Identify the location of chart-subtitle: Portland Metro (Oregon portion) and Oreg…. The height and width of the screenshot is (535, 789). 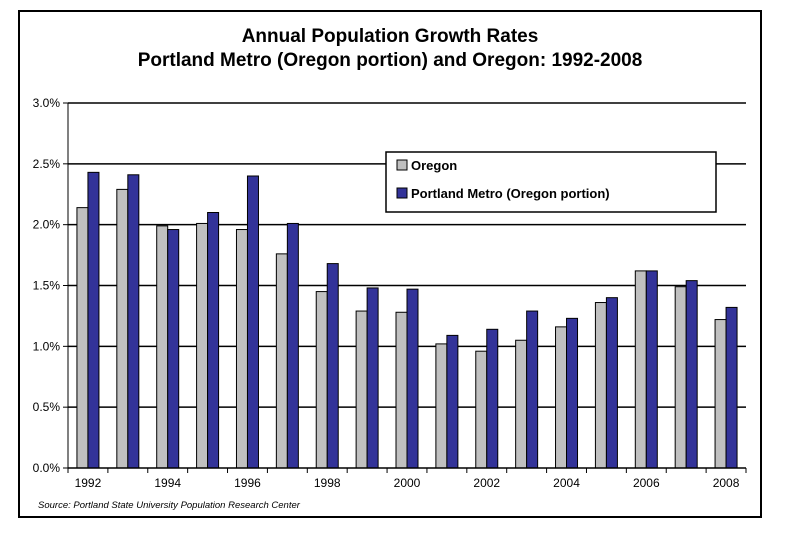
(390, 60).